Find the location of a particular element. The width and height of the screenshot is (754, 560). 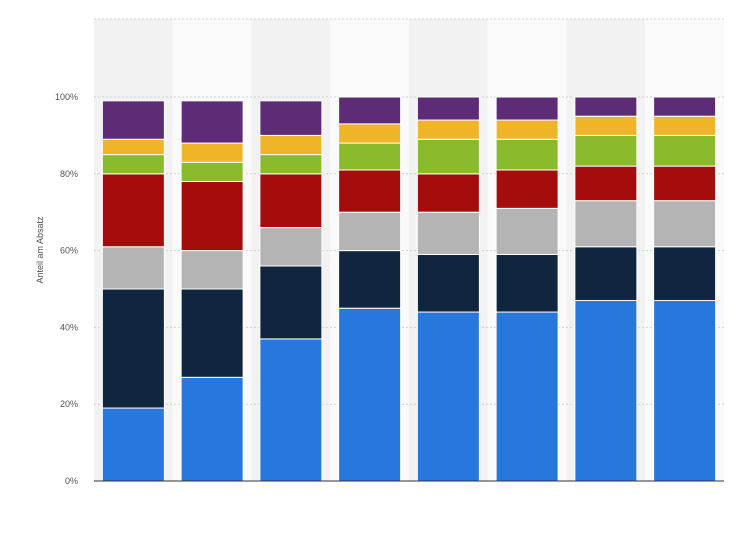

y-tick-label: 20% is located at coordinates (69, 404).